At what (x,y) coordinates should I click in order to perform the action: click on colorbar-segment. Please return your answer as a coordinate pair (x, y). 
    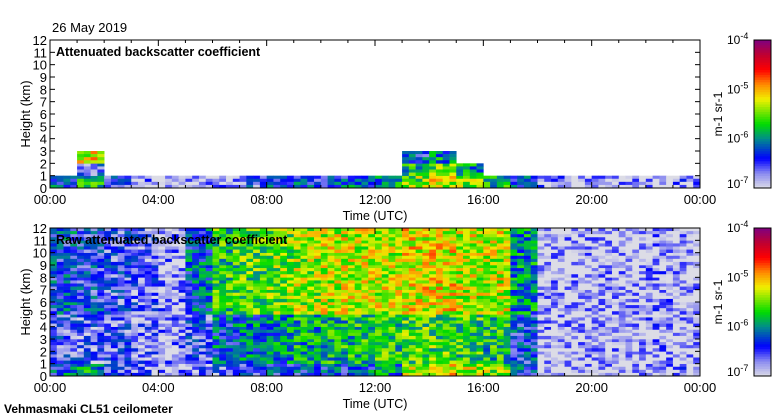
    Looking at the image, I should click on (762, 155).